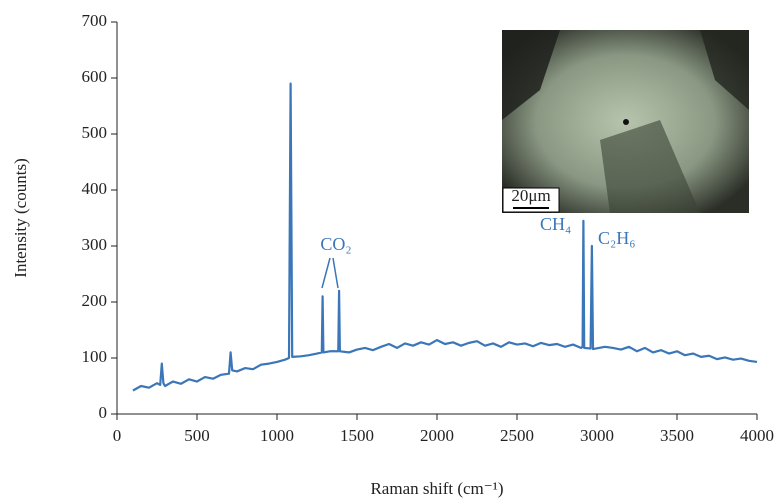 Image resolution: width=782 pixels, height=504 pixels. I want to click on x-tick-label: 2500, so click(517, 435).